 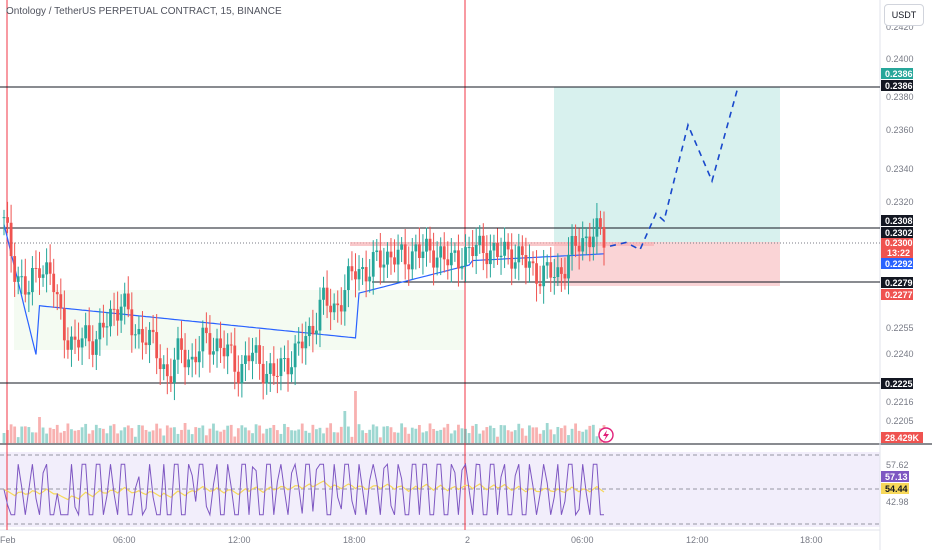 What do you see at coordinates (606, 435) in the screenshot?
I see `lightning-icon` at bounding box center [606, 435].